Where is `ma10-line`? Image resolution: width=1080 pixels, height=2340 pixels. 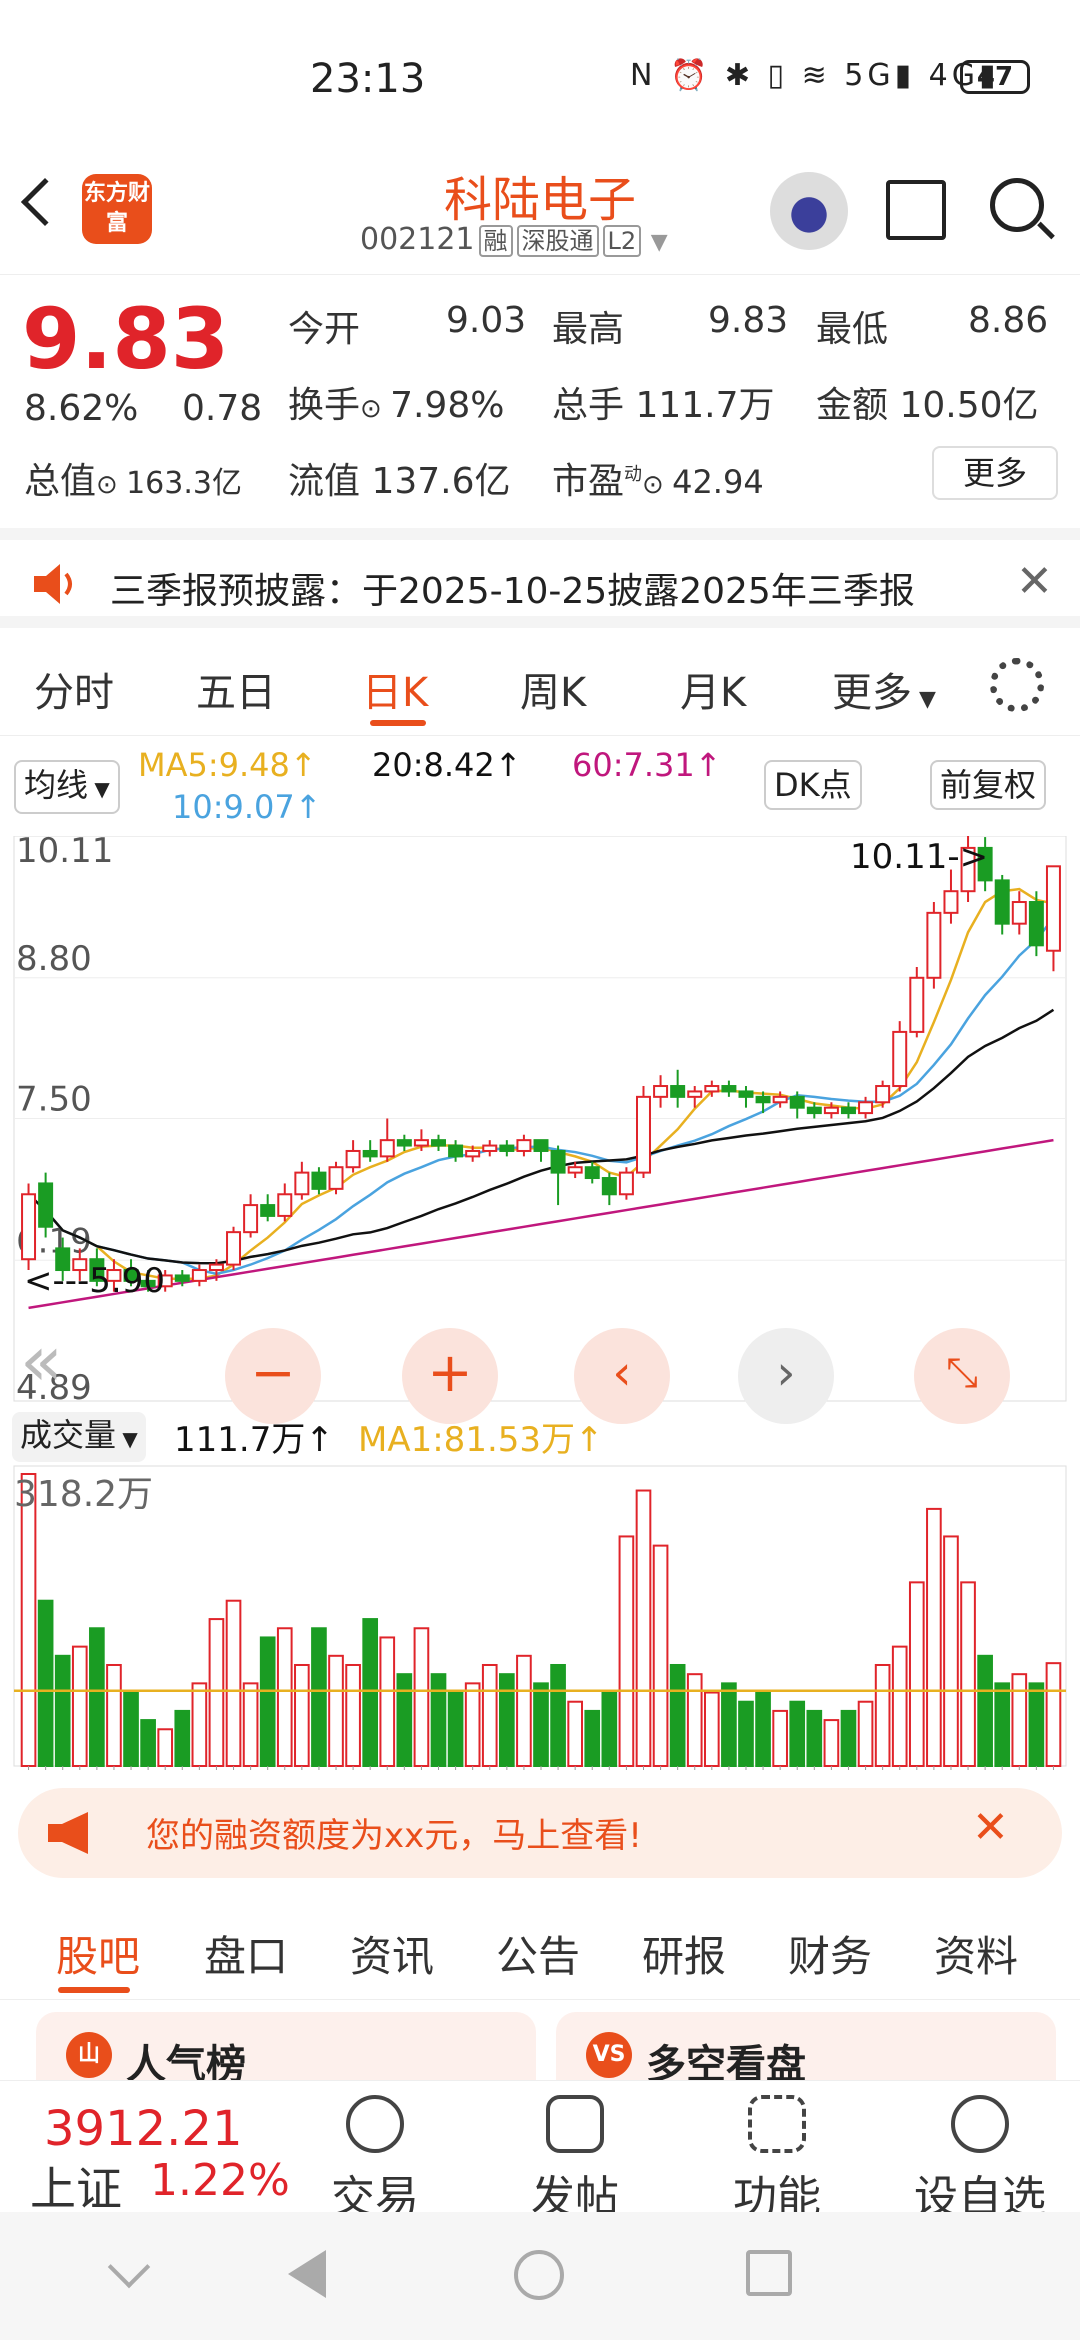 ma10-line is located at coordinates (541, 1096).